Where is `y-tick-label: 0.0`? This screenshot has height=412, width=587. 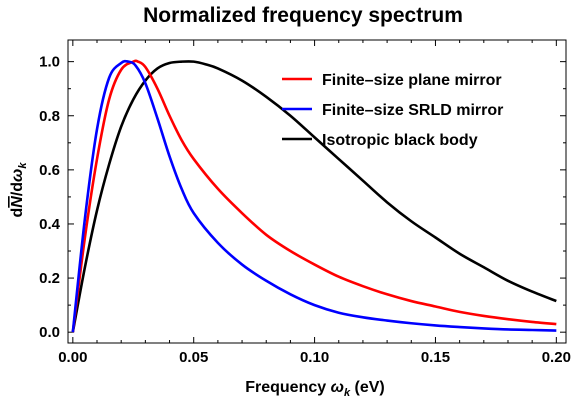
y-tick-label: 0.0 is located at coordinates (49, 332).